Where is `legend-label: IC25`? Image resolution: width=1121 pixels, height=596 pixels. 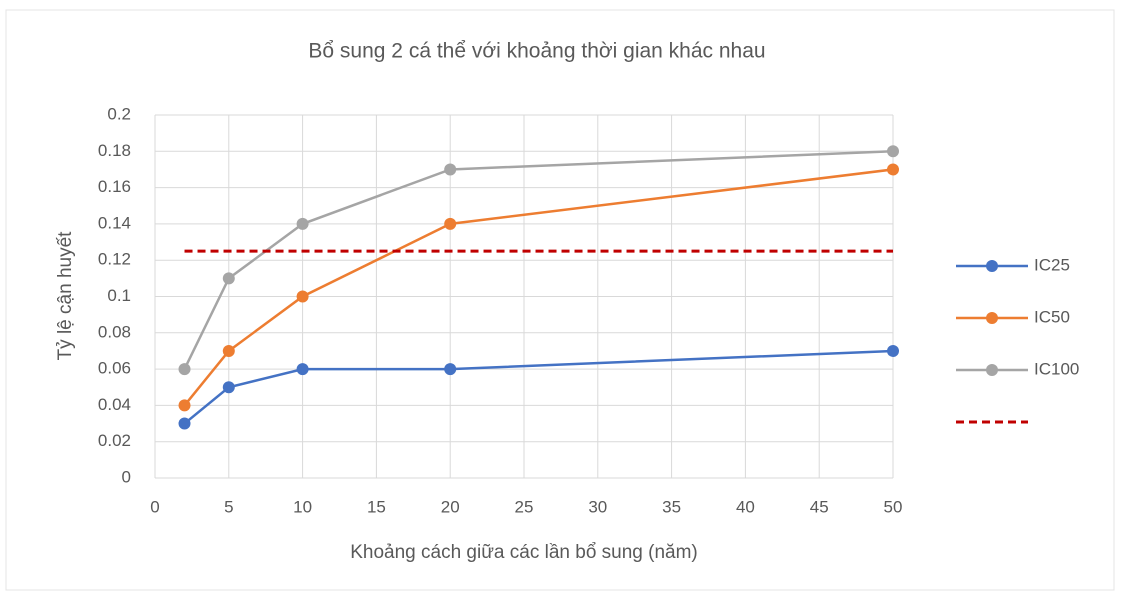 legend-label: IC25 is located at coordinates (1052, 264).